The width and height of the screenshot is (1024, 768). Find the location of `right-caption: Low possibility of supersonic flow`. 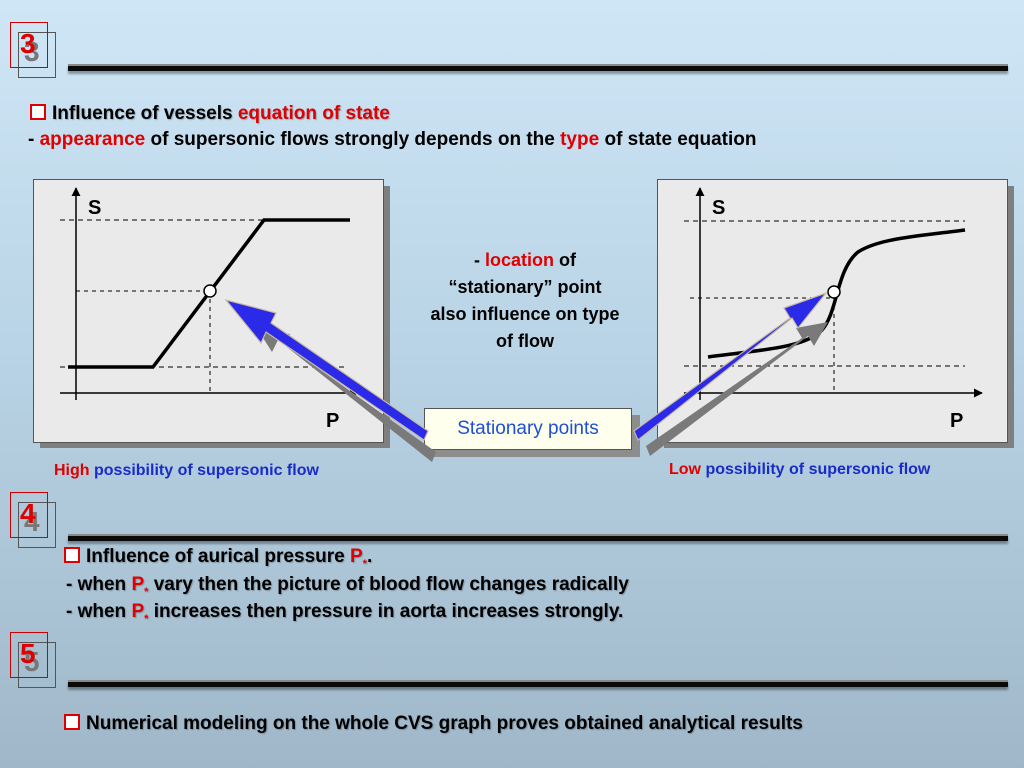

right-caption: Low possibility of supersonic flow is located at coordinates (800, 469).